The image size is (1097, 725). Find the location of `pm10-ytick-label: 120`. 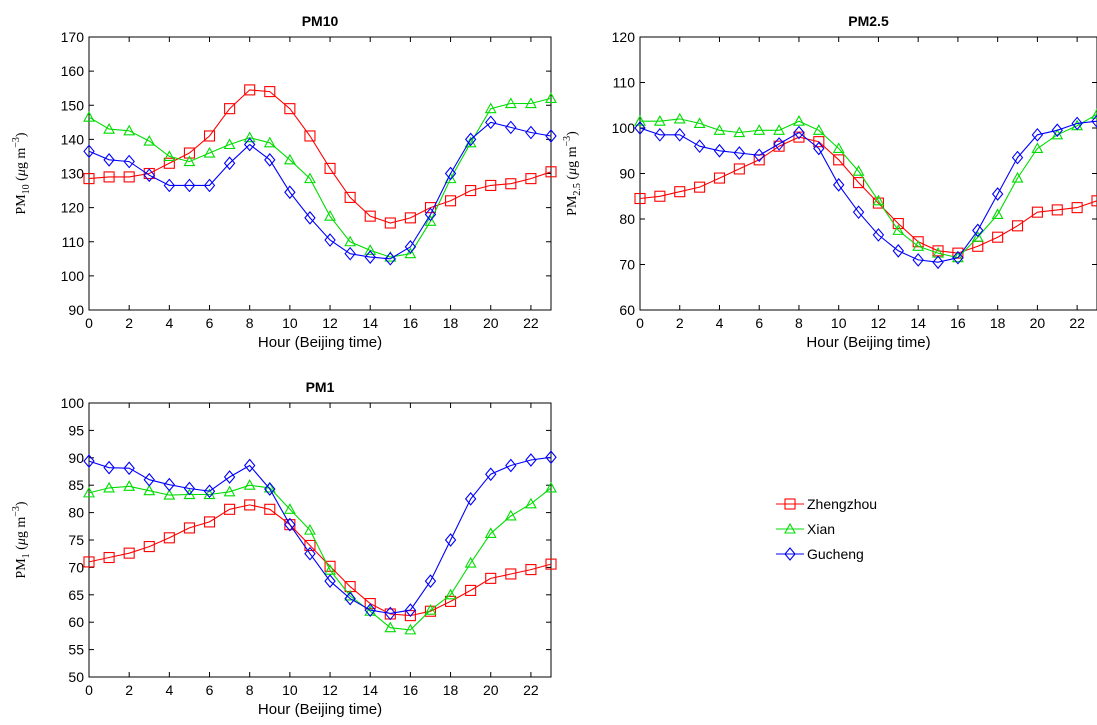

pm10-ytick-label: 120 is located at coordinates (73, 208).